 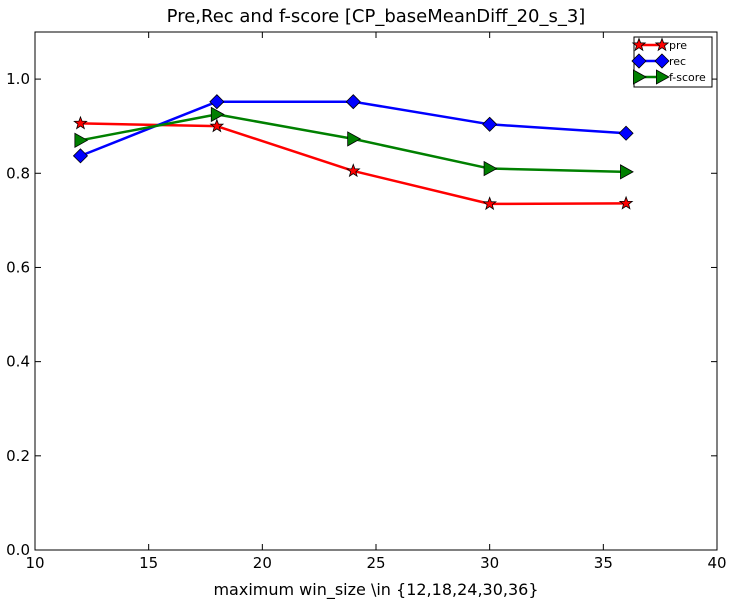 I want to click on legend-label: f-score, so click(x=687, y=77).